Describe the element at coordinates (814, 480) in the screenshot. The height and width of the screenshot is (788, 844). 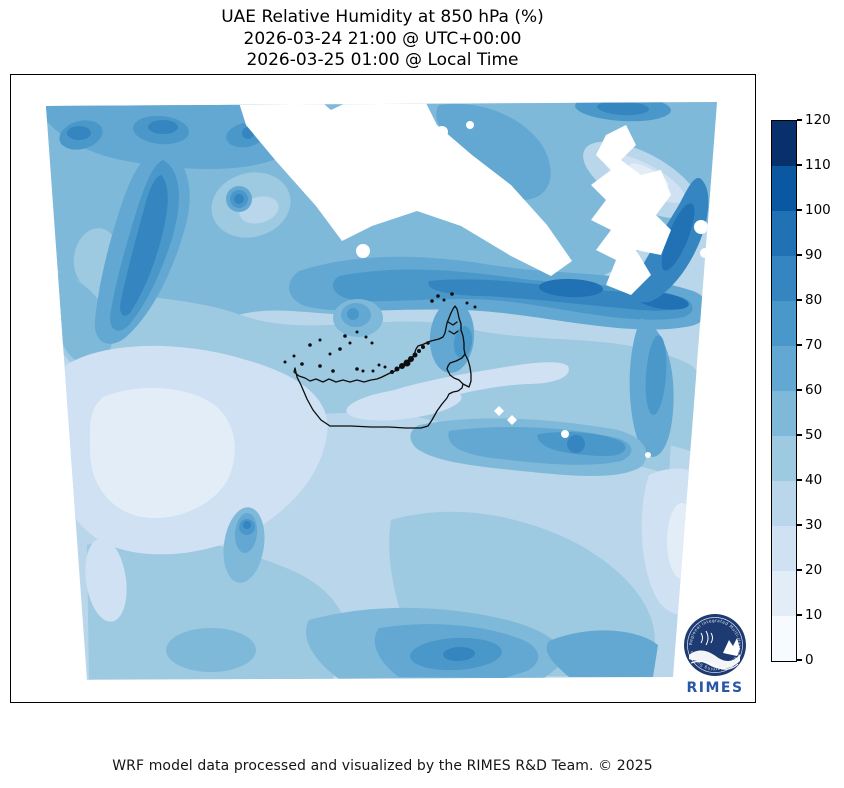
I see `colorbar-tick-label: 40` at that location.